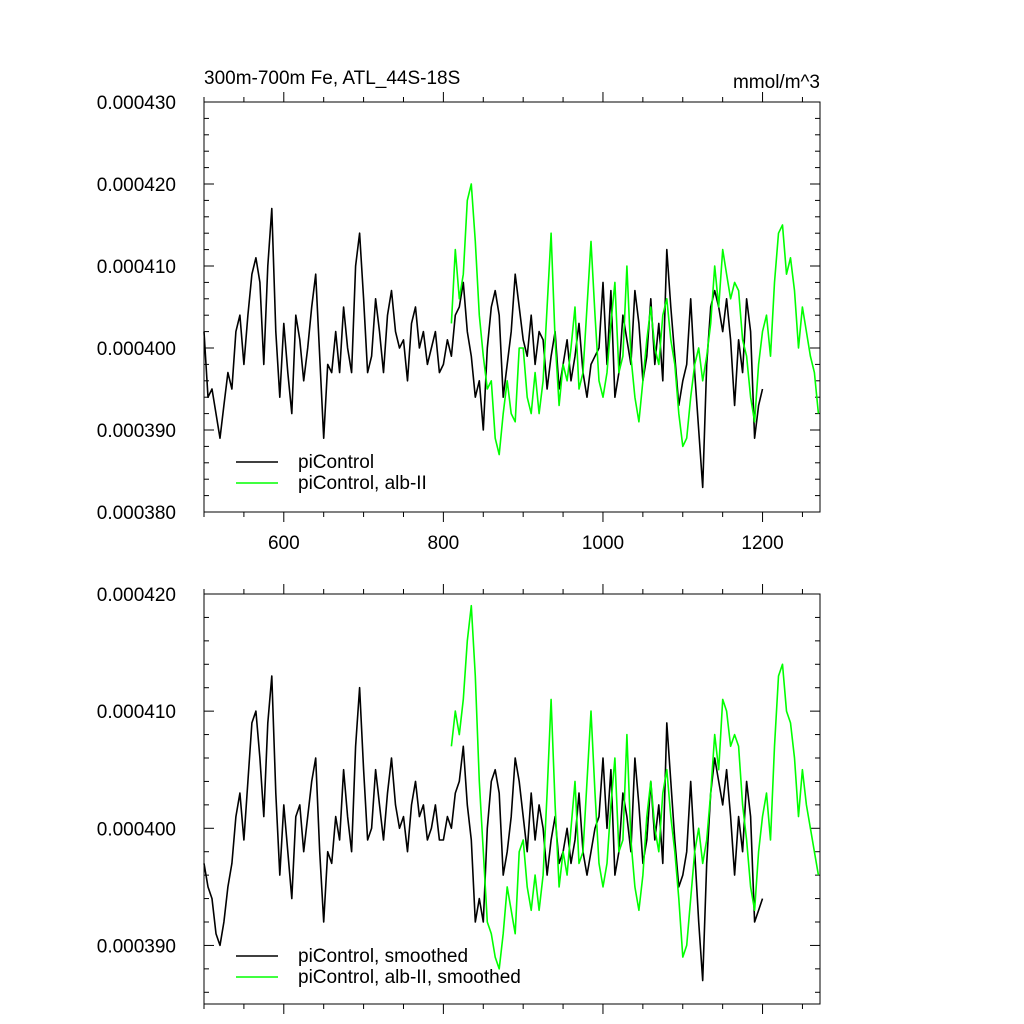  I want to click on chart-title: 300m-700m Fe, ATL_44S-18S, so click(332, 78).